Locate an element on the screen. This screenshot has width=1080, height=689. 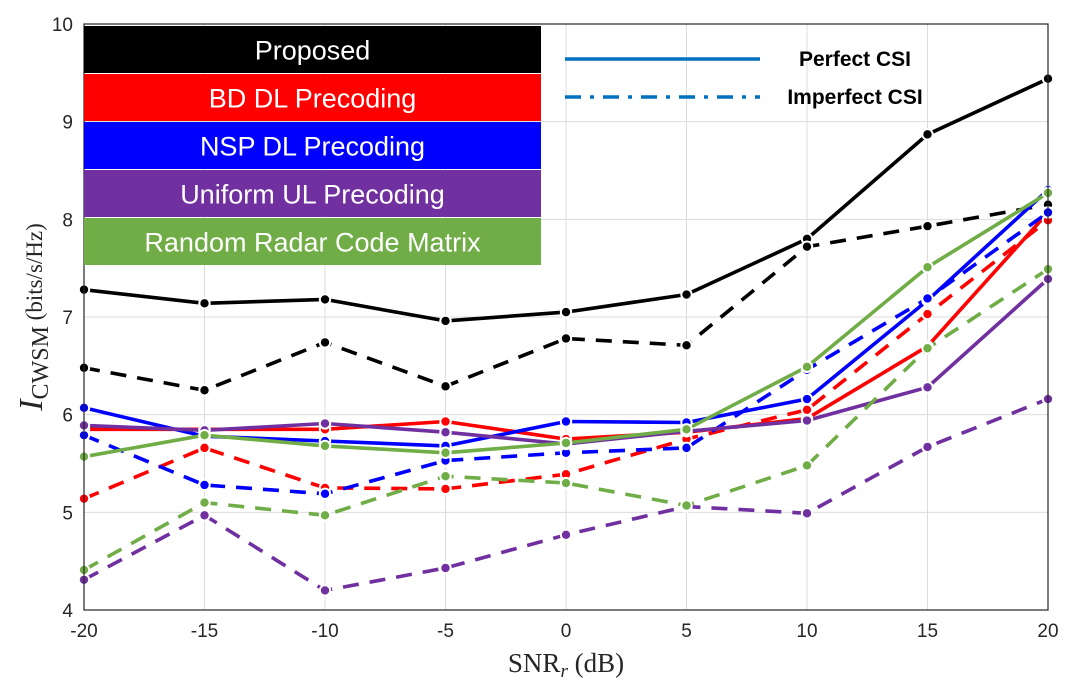
x-tick-label: -10 is located at coordinates (324, 631).